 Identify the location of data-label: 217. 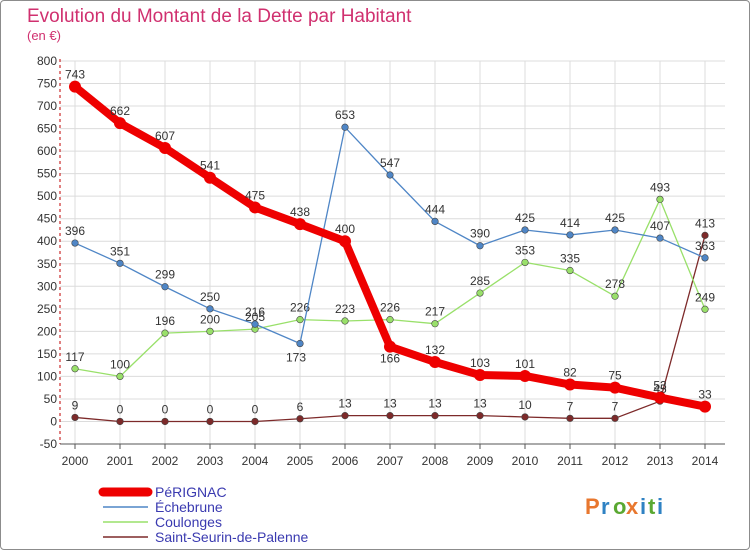
(435, 312).